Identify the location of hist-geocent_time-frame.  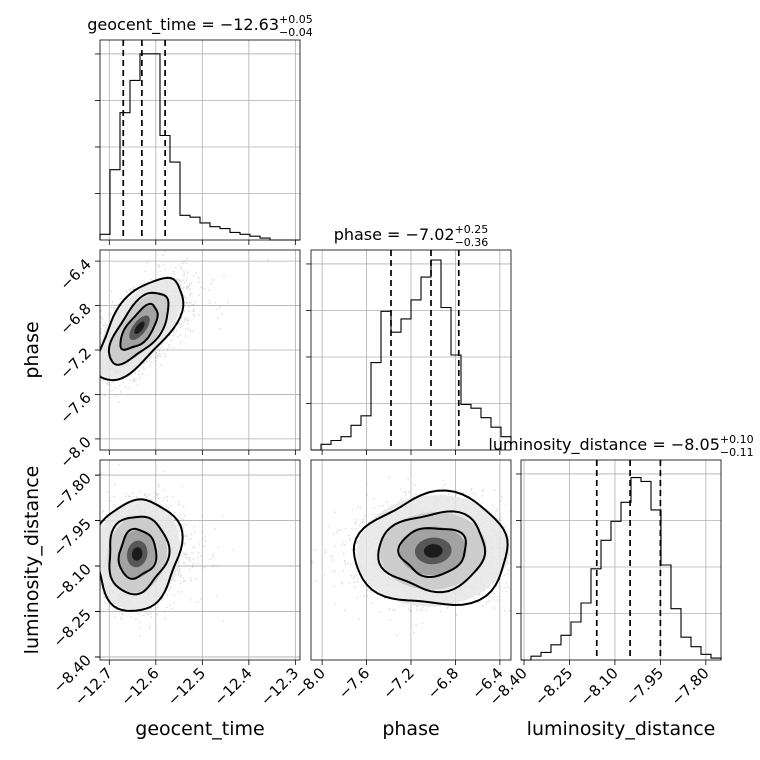
(200, 140).